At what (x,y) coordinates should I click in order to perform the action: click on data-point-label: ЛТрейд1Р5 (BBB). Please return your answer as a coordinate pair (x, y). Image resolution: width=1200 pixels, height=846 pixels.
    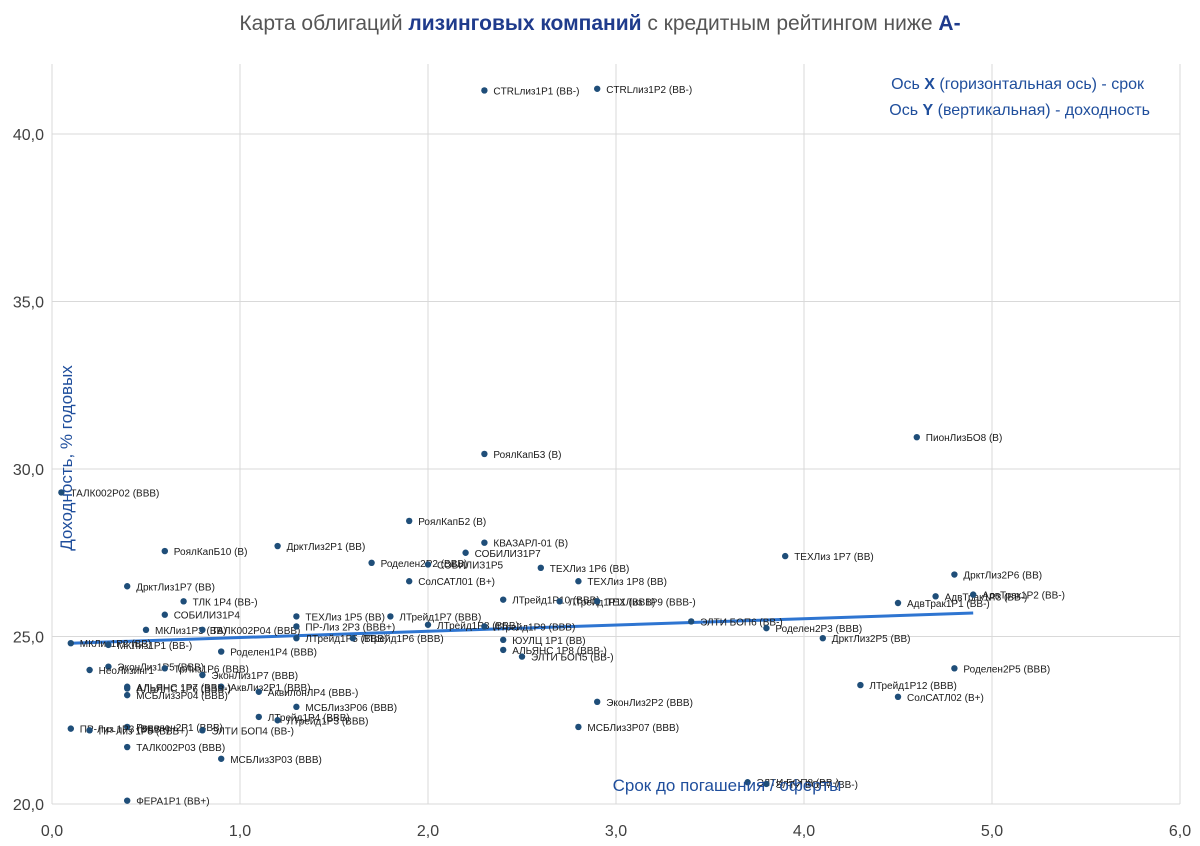
    Looking at the image, I should click on (346, 639).